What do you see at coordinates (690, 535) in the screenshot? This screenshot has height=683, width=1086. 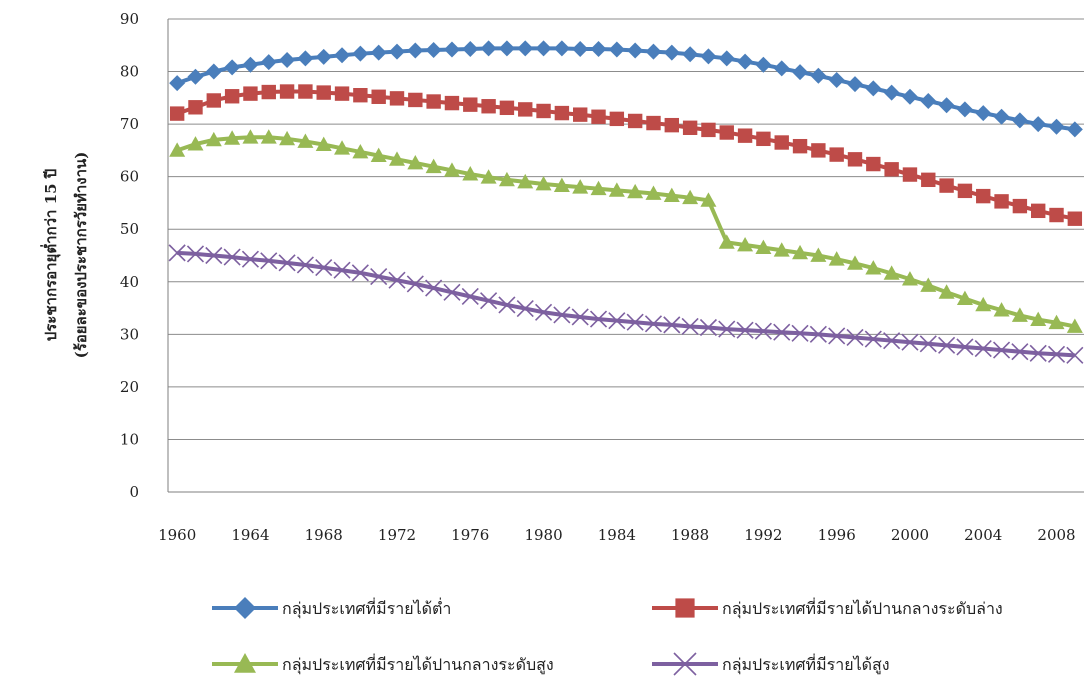 I see `x-tick-label: 1988` at bounding box center [690, 535].